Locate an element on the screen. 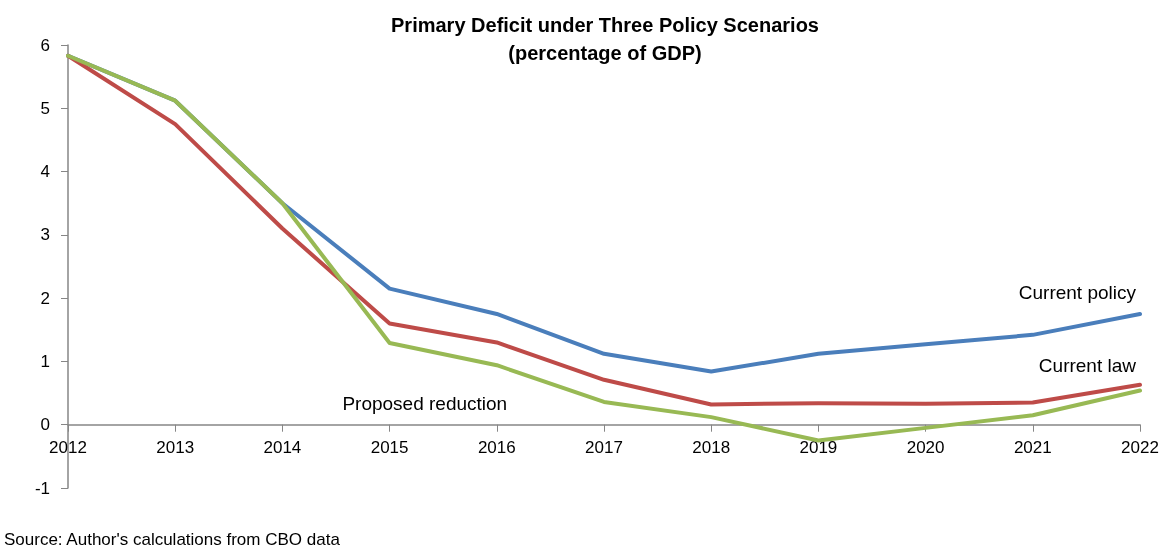 The width and height of the screenshot is (1167, 550). y-tick-label: 0 is located at coordinates (45, 425).